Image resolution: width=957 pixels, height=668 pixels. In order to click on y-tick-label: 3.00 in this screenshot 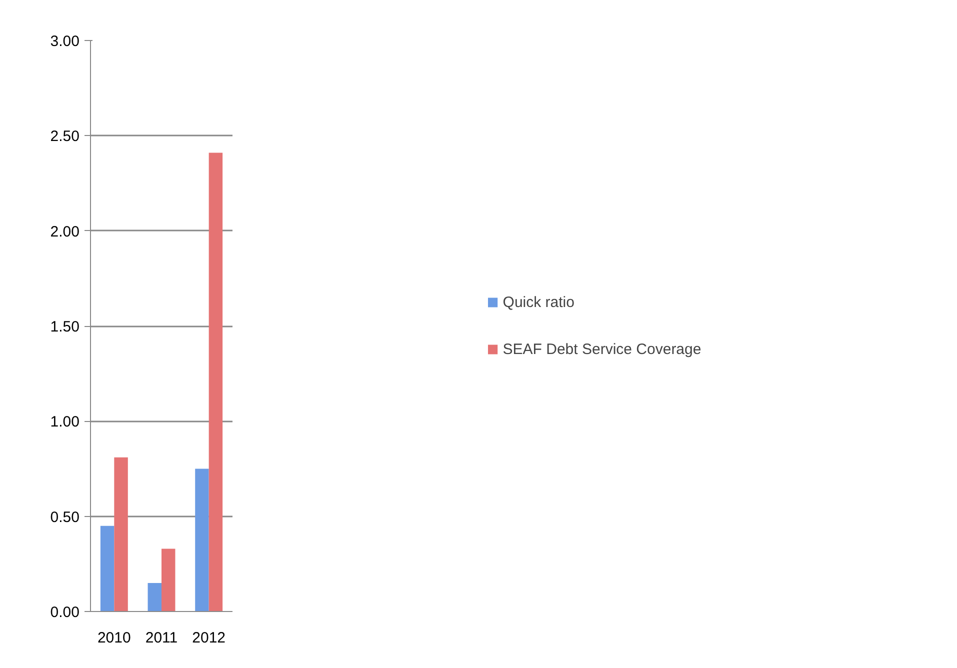, I will do `click(65, 41)`.